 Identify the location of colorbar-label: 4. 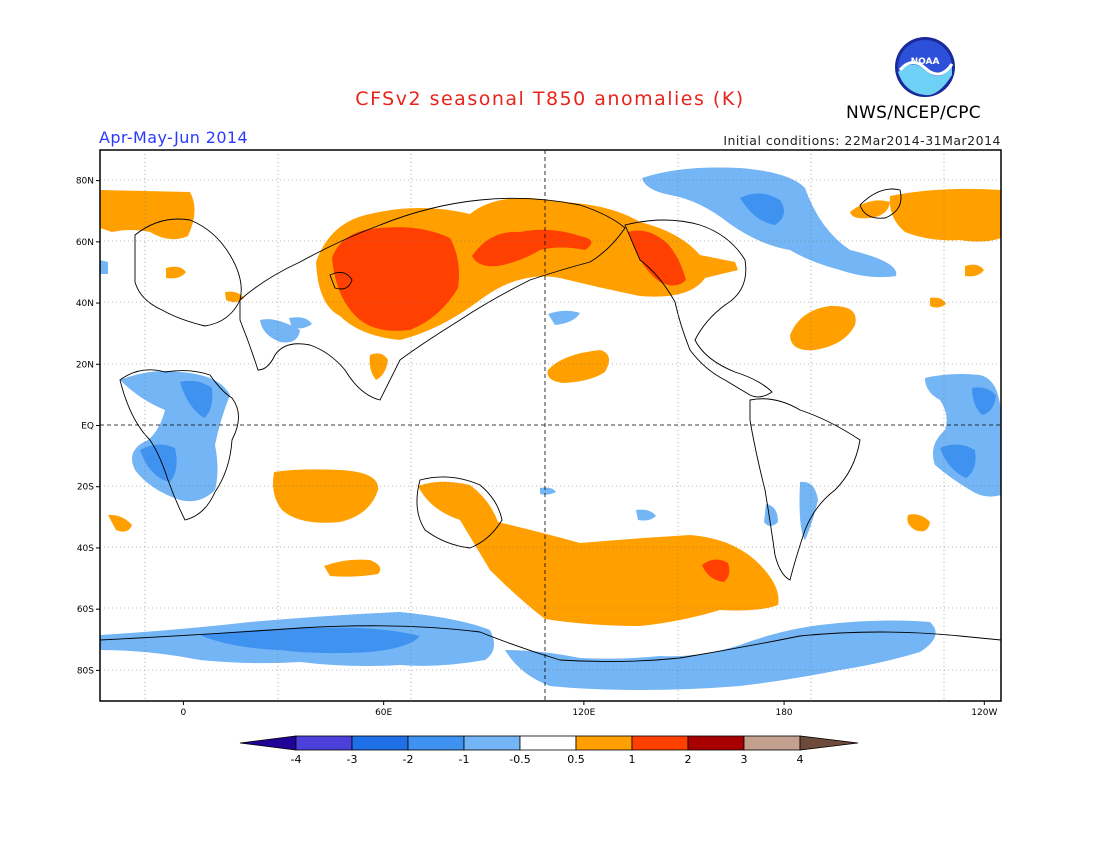
(800, 759).